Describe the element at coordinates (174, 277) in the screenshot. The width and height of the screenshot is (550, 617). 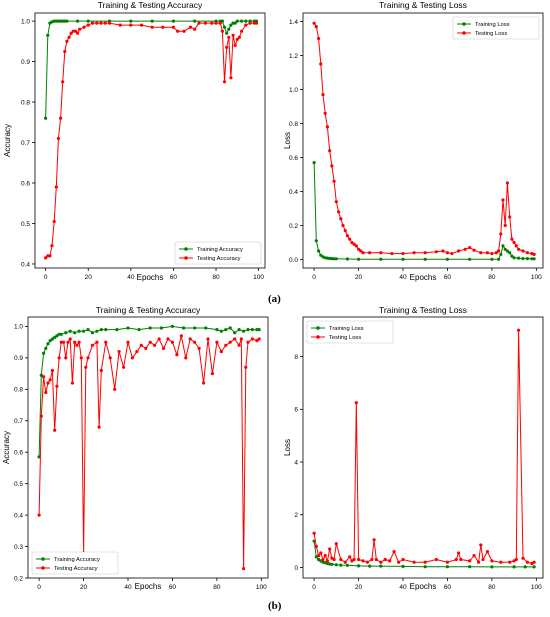
I see `x-tick-label: 60` at that location.